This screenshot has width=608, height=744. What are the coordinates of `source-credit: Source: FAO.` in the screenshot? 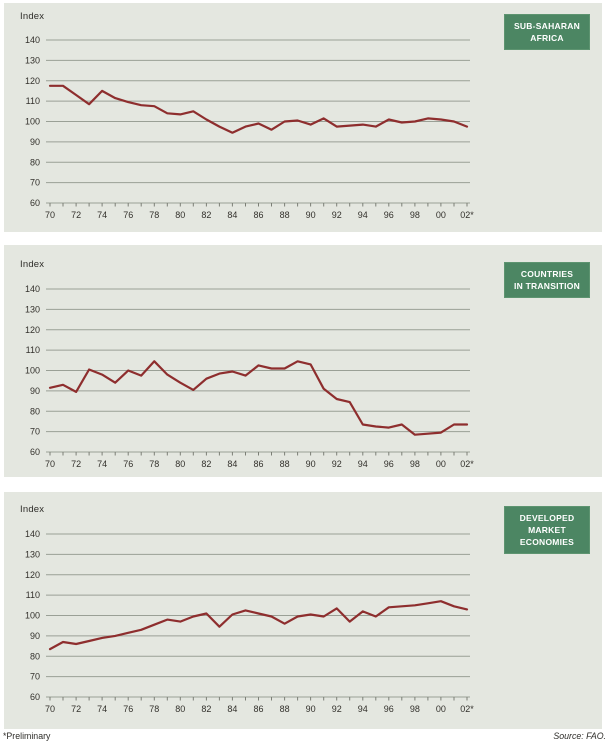 It's located at (579, 736).